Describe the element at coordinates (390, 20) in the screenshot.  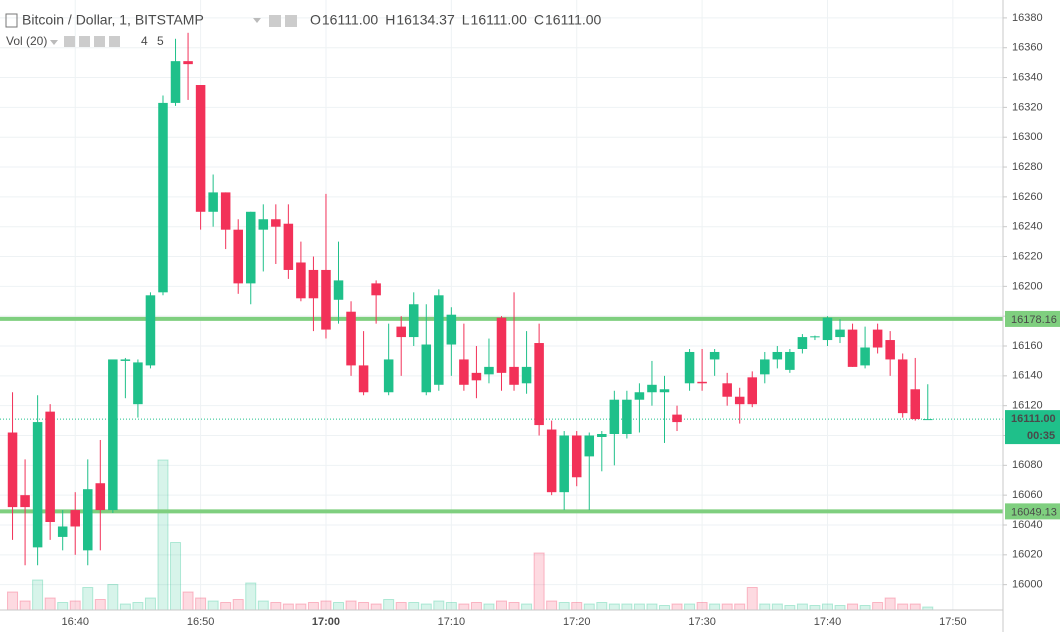
I see `ohlc-key: H` at that location.